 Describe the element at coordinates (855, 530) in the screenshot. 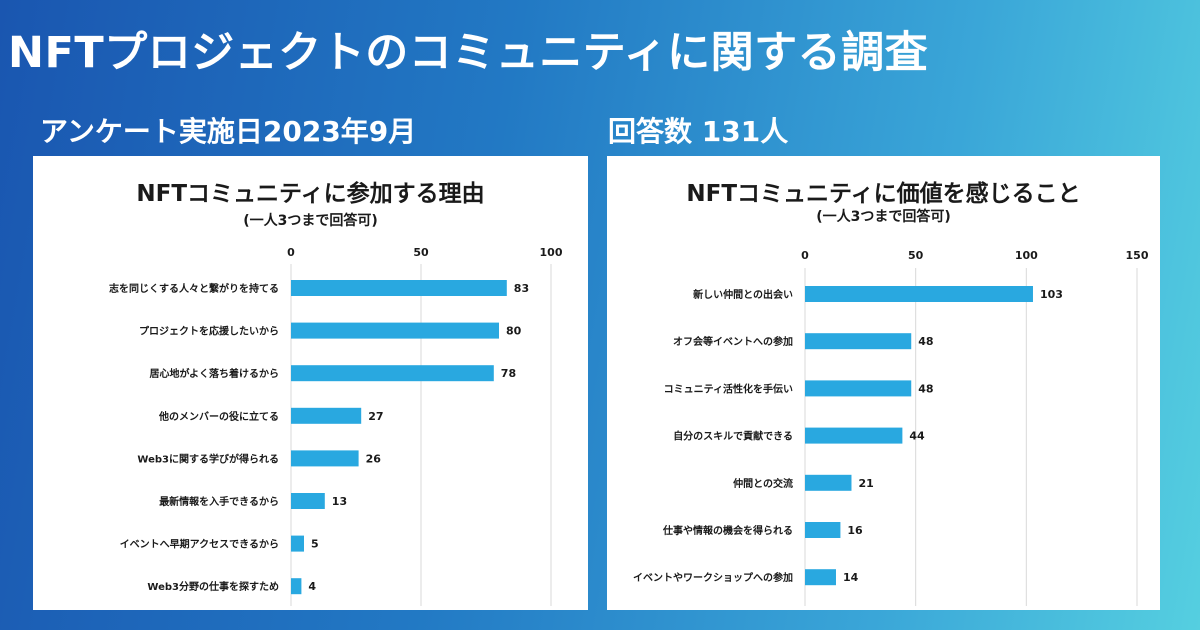

I see `data-label: 16` at that location.